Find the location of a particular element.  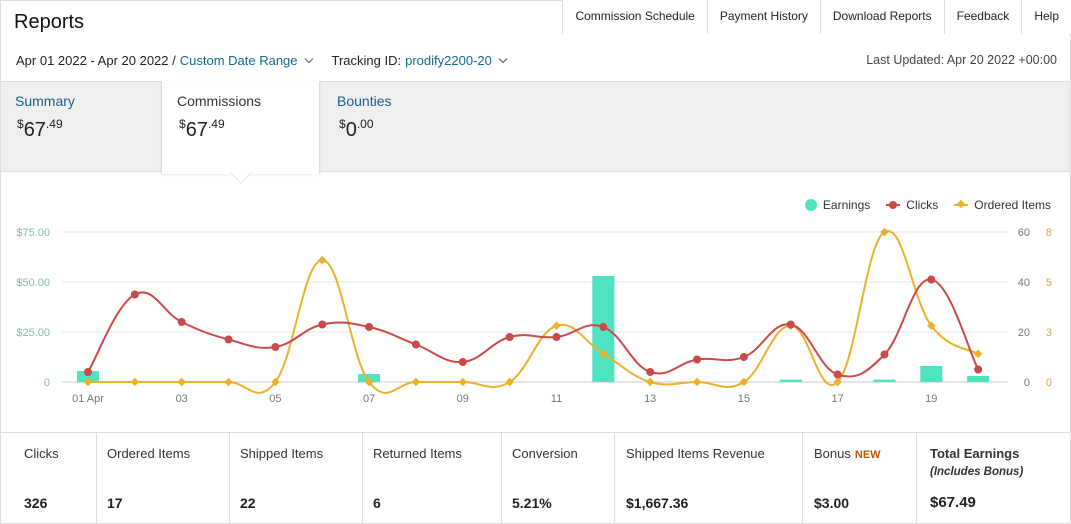

commission-schedule-button: Commission Schedule is located at coordinates (635, 17).